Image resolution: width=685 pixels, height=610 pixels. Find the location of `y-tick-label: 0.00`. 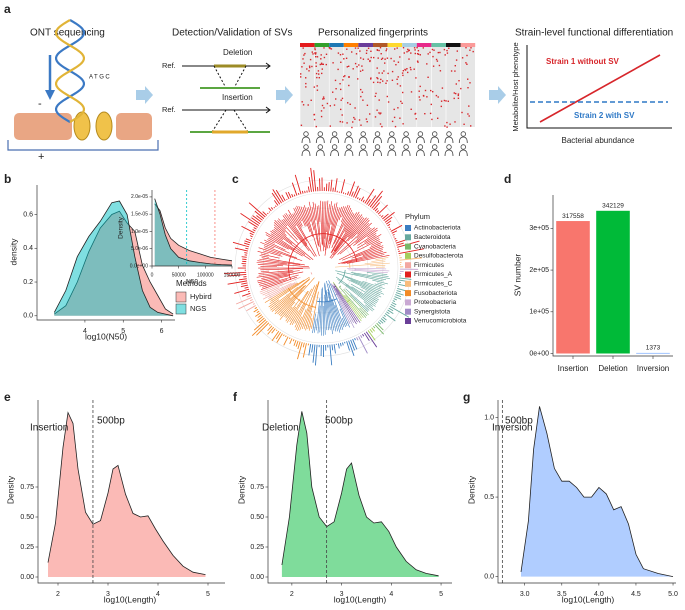

y-tick-label: 0.00 is located at coordinates (257, 577).